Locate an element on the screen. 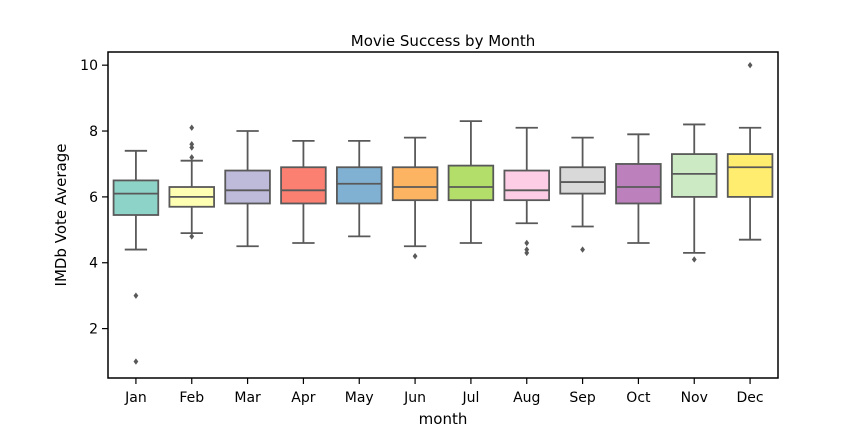 This screenshot has height=432, width=864. box-group-jul is located at coordinates (471, 182).